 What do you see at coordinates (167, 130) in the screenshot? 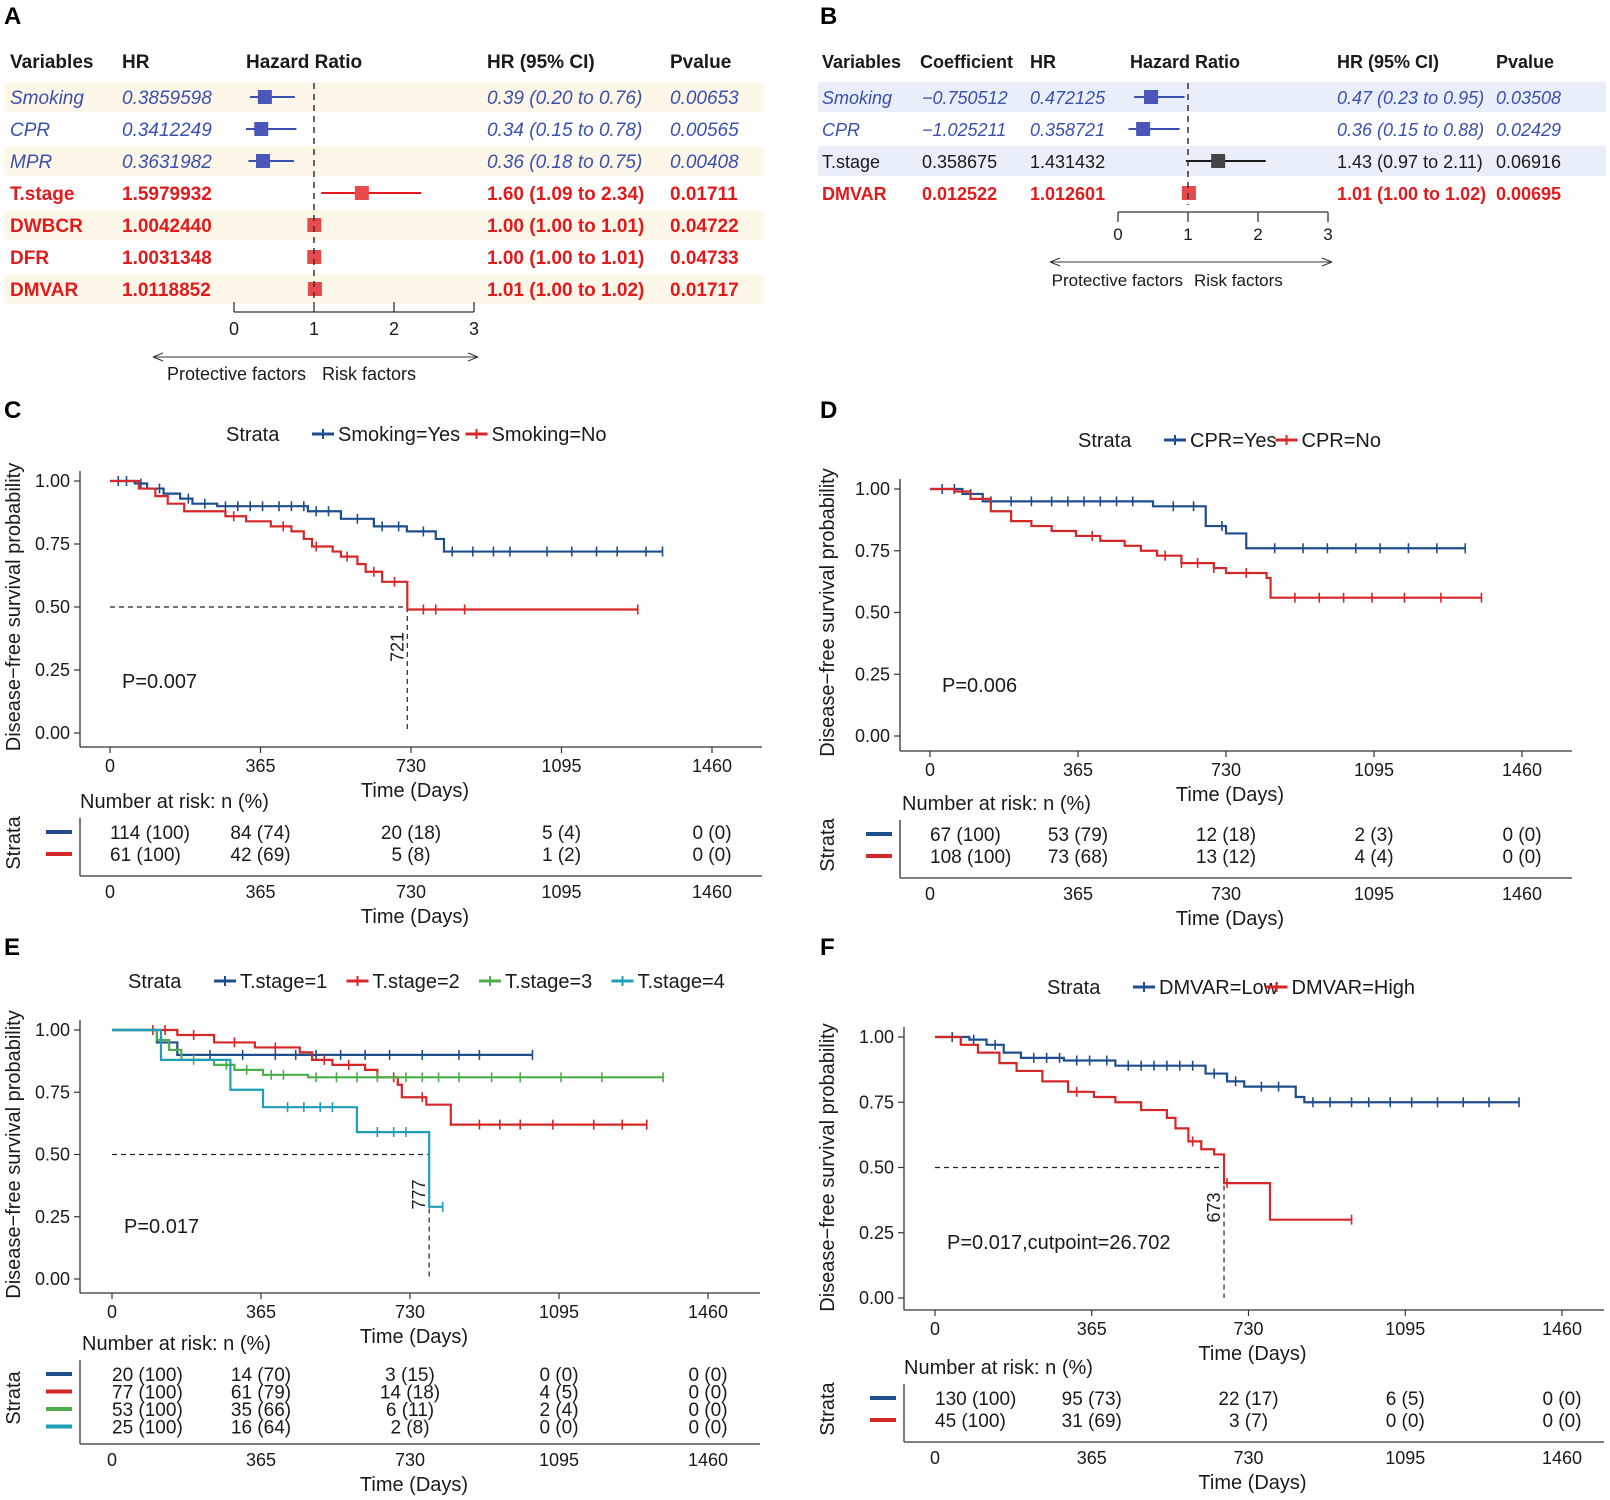
I see `forest-a-hr: 0.3412249` at bounding box center [167, 130].